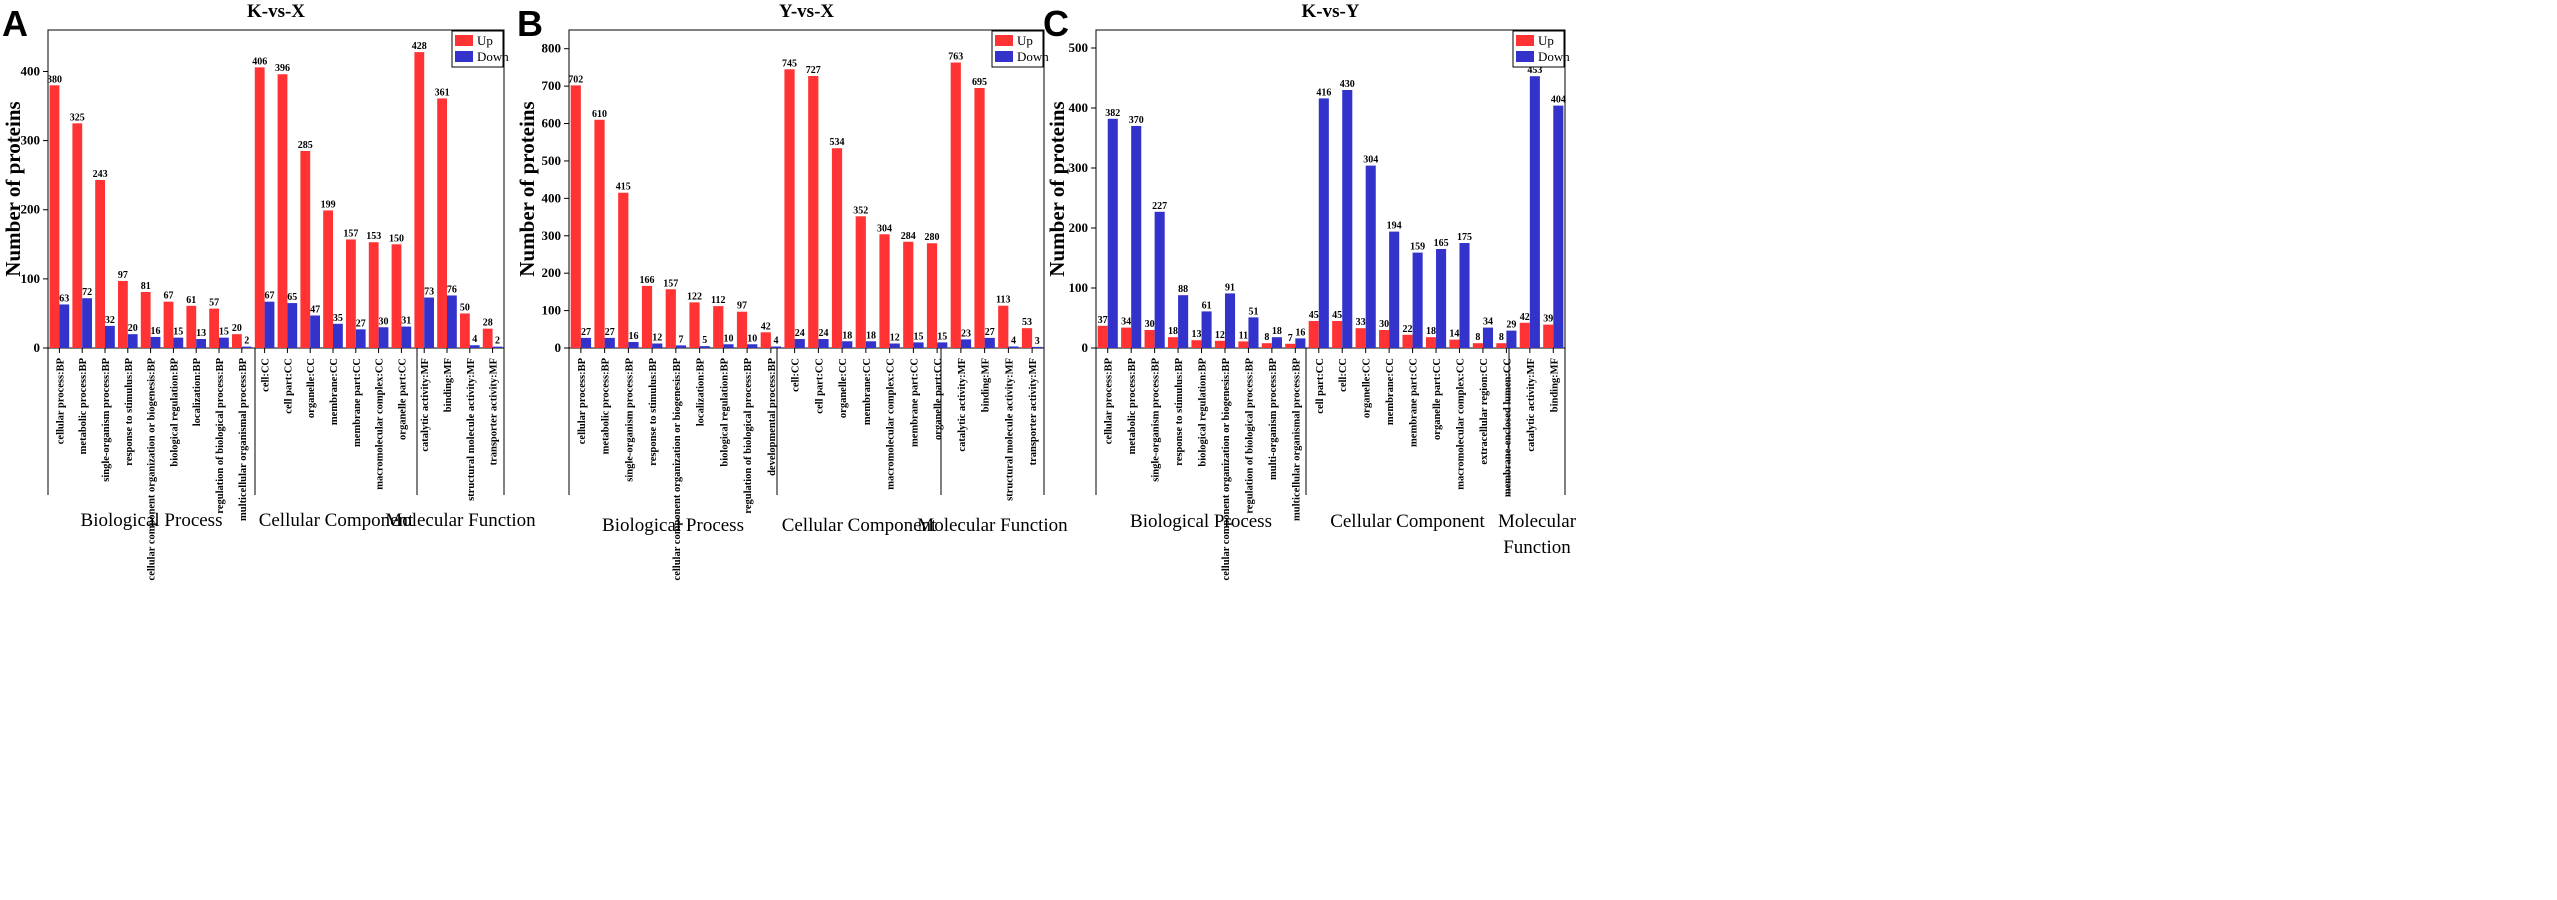 This screenshot has height=900, width=2557. I want to click on data-label-down: 51, so click(1253, 311).